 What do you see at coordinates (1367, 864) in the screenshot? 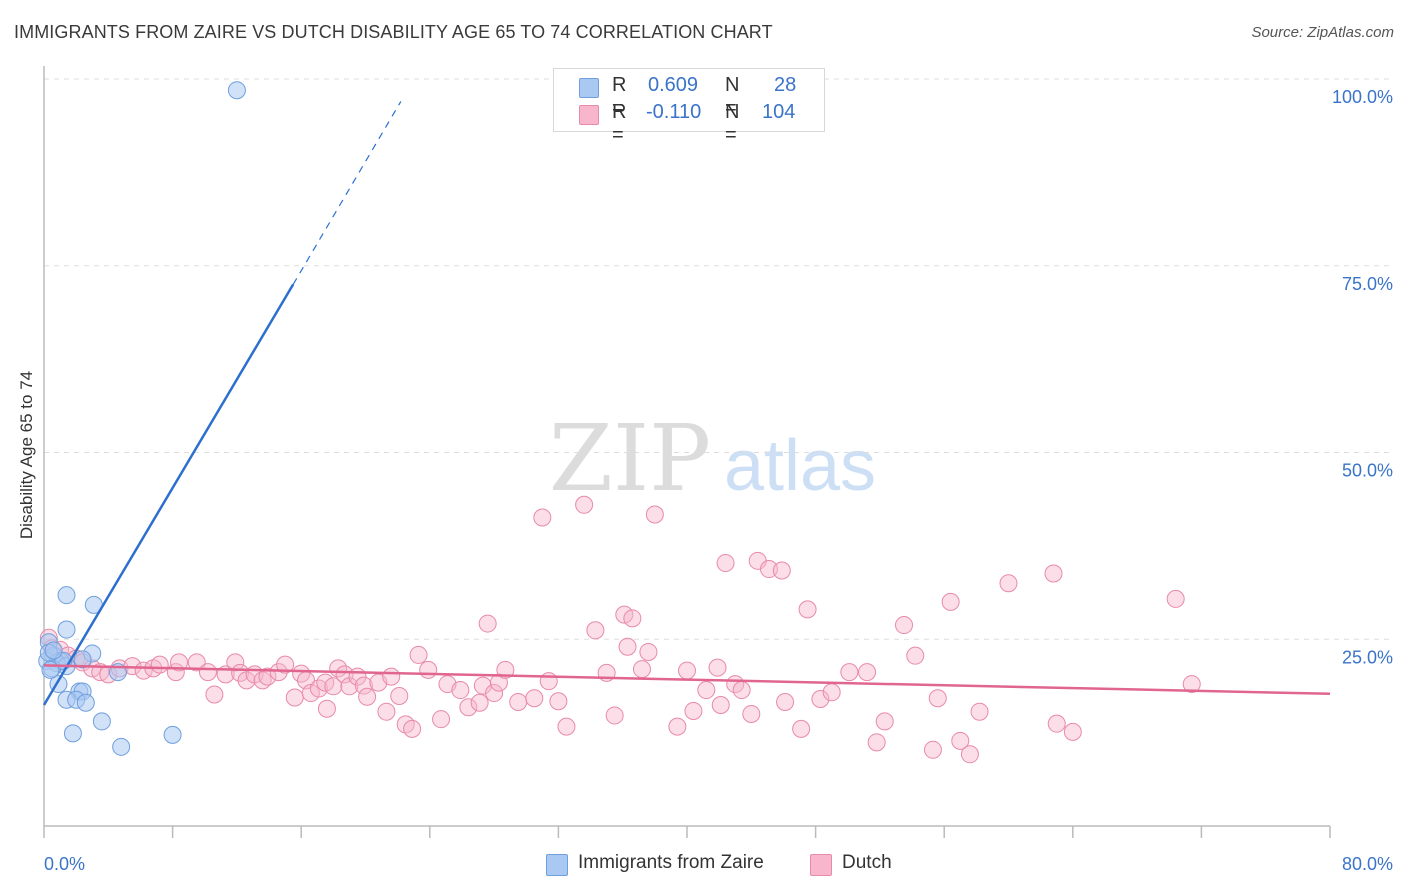
I see `x-tick-label: 80.0%` at bounding box center [1367, 864].